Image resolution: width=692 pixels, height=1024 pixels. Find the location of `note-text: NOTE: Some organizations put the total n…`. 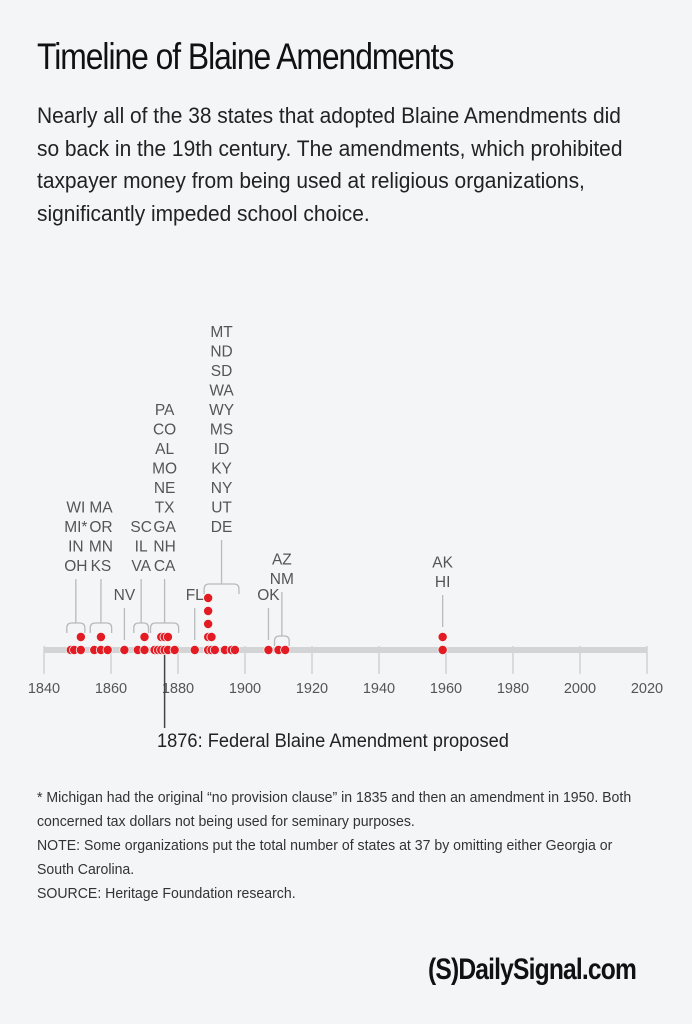

note-text: NOTE: Some organizations put the total n… is located at coordinates (325, 857).